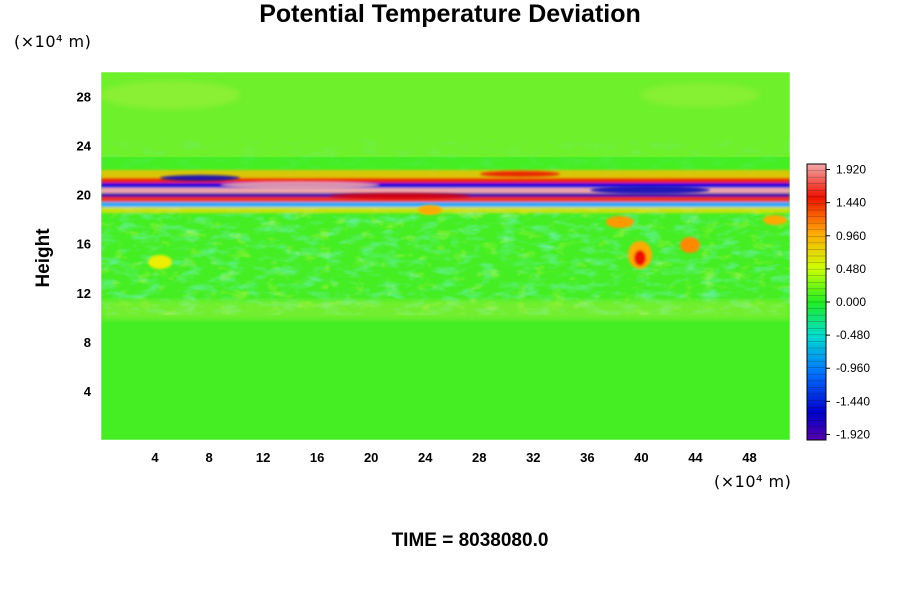 This screenshot has height=600, width=900. I want to click on x-tick-labels: 4 8 12 16 20 24 28 32 36 40 44 48, so click(453, 457).